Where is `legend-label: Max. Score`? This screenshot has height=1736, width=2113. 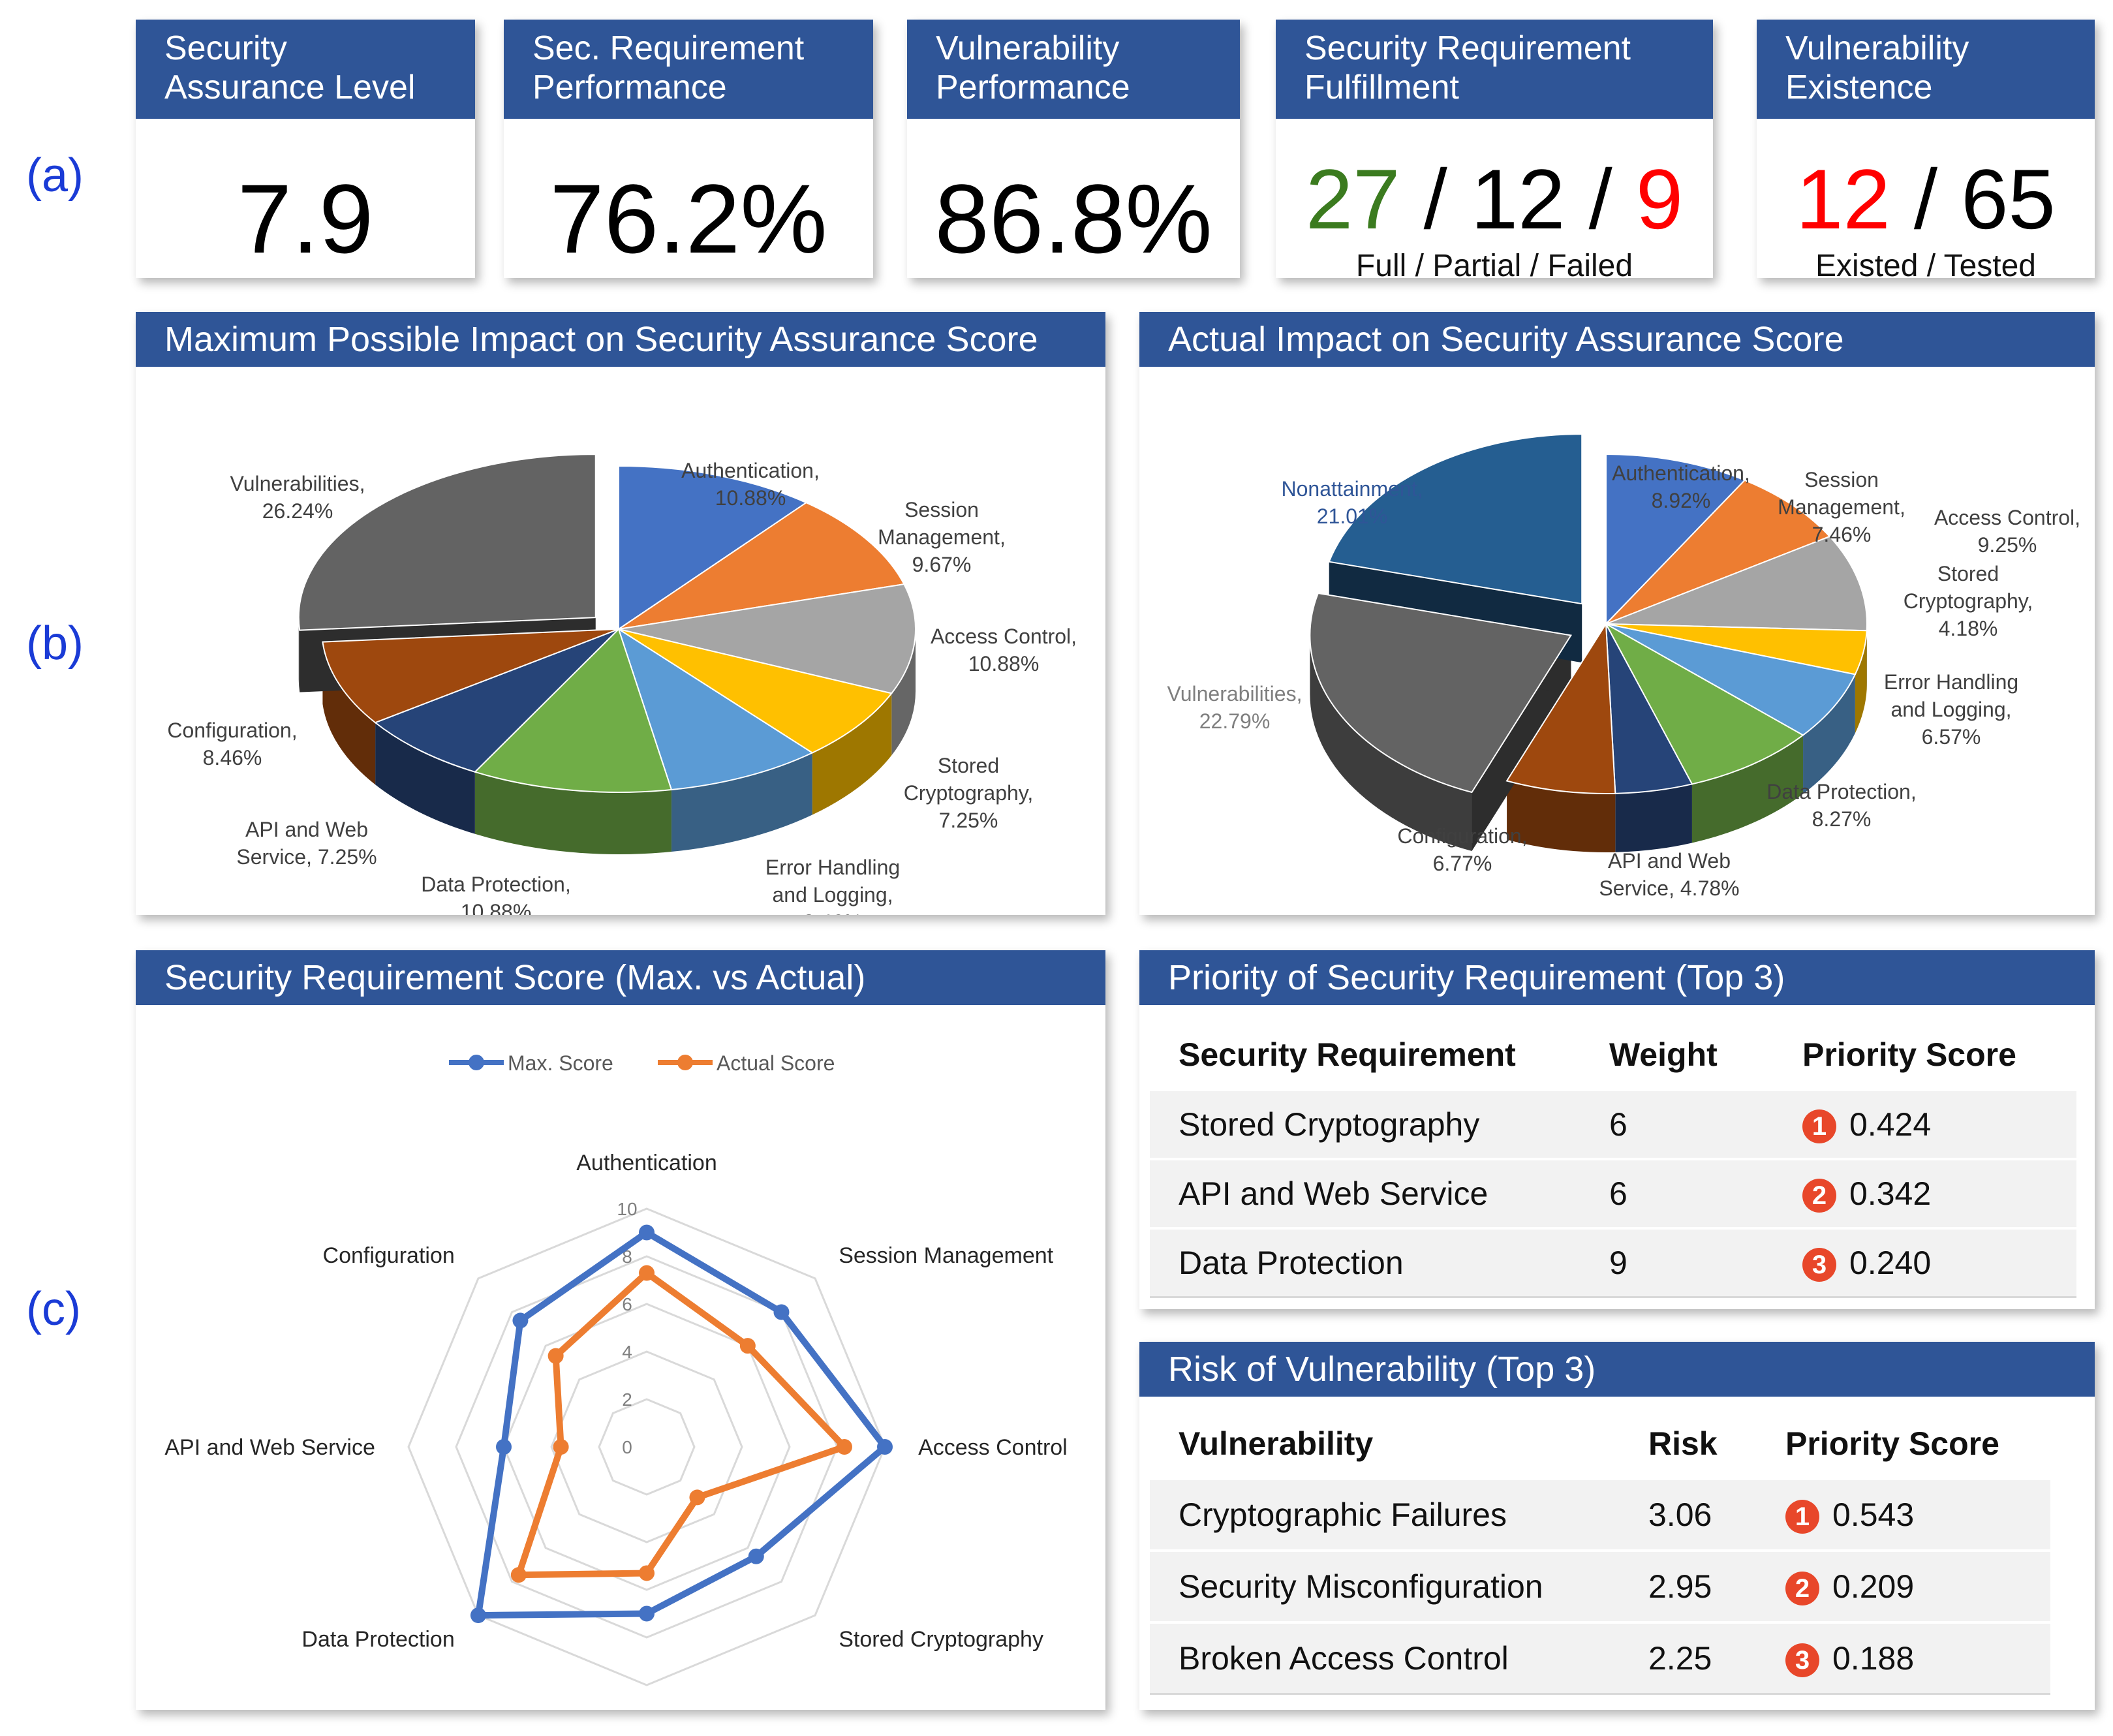 legend-label: Max. Score is located at coordinates (560, 1063).